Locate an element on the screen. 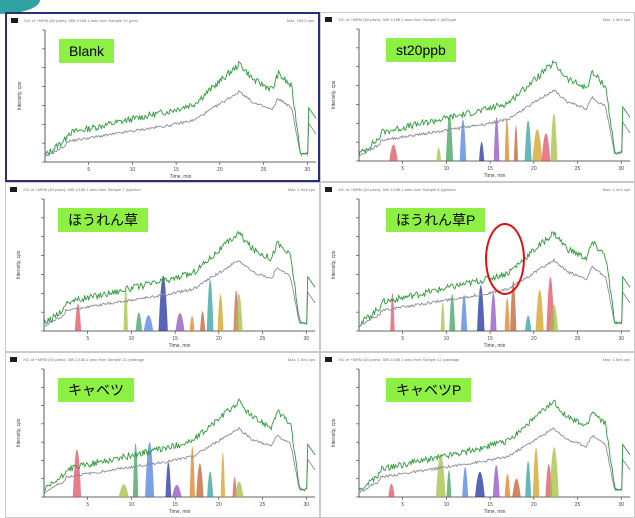 This screenshot has height=518, width=635. sample-label: st20ppb is located at coordinates (421, 50).